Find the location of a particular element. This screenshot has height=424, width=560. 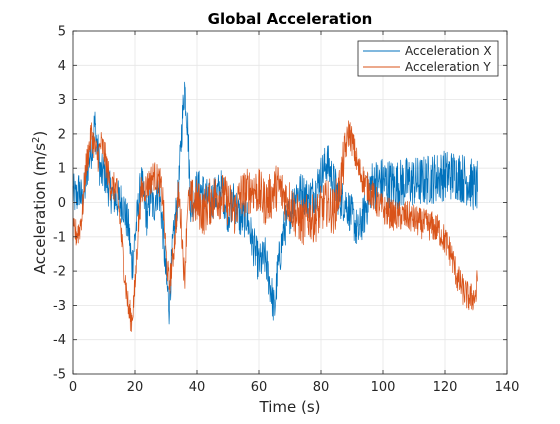

y-tick-label: 0 is located at coordinates (62, 203).